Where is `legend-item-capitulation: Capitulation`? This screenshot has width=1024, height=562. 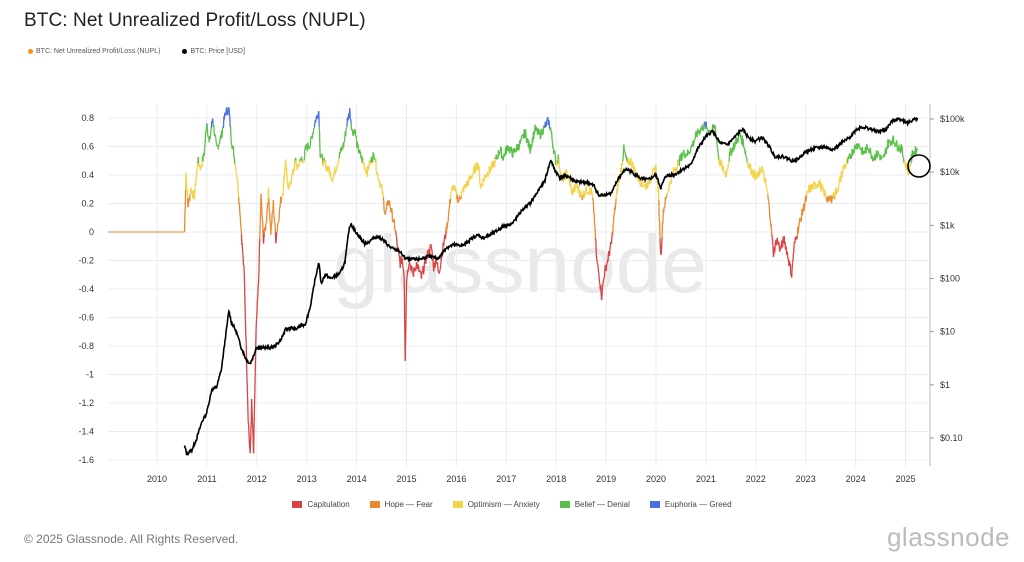
legend-item-capitulation: Capitulation is located at coordinates (321, 504).